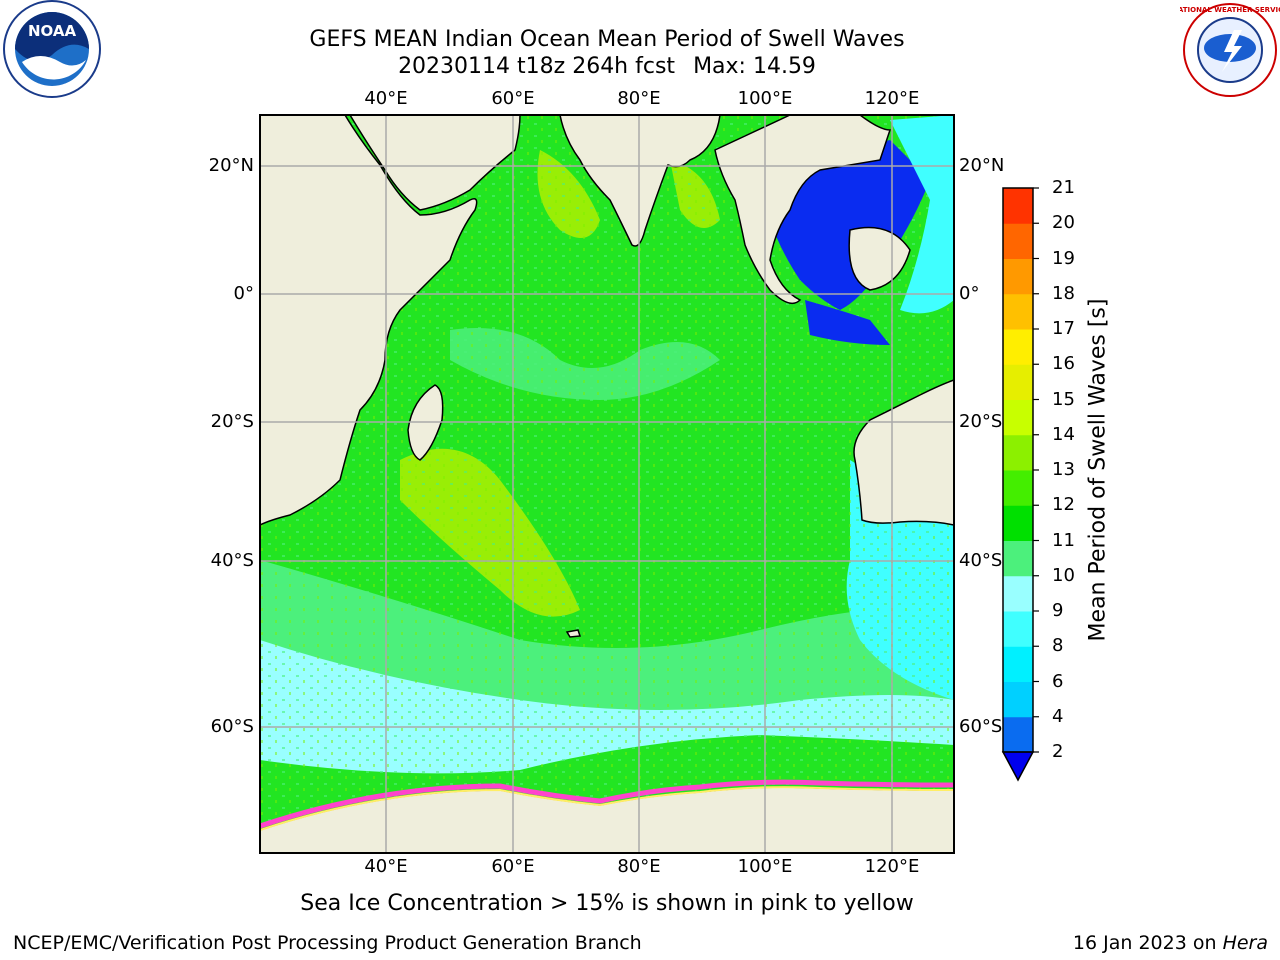  Describe the element at coordinates (573, 633) in the screenshot. I see `land-kerguelen` at that location.